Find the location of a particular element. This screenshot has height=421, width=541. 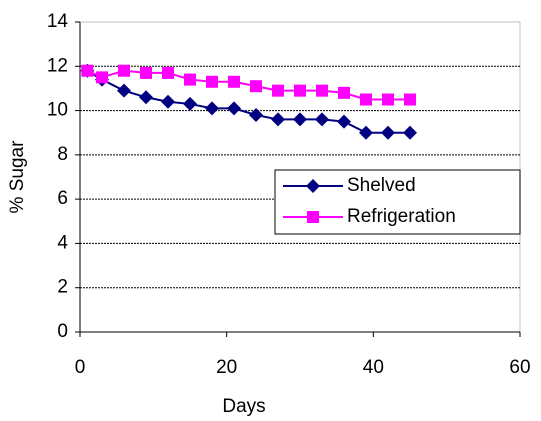

x-tick-label: 20 is located at coordinates (226, 367).